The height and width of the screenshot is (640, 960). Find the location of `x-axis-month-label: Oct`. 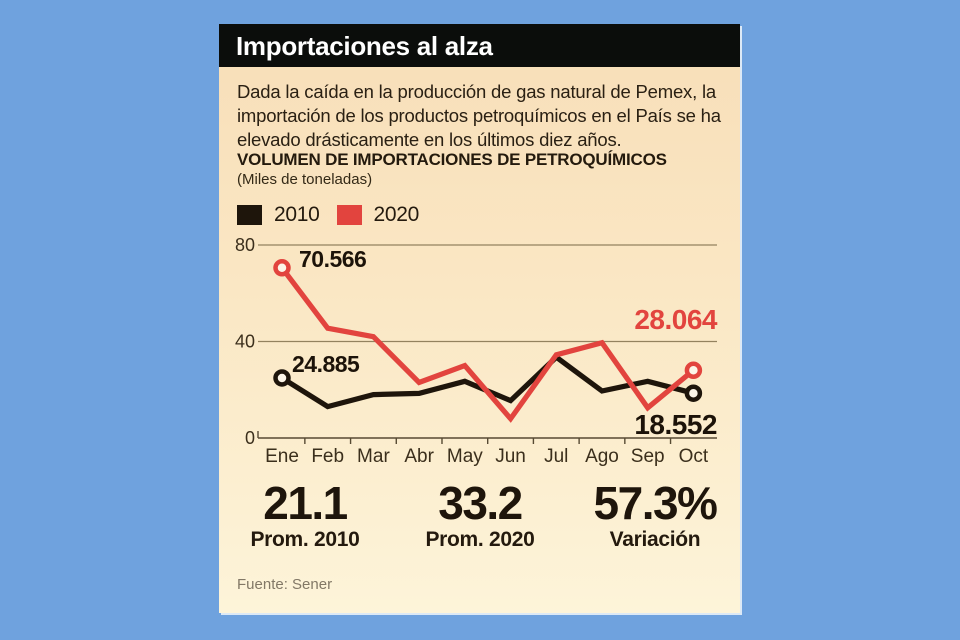

x-axis-month-label: Oct is located at coordinates (694, 456).